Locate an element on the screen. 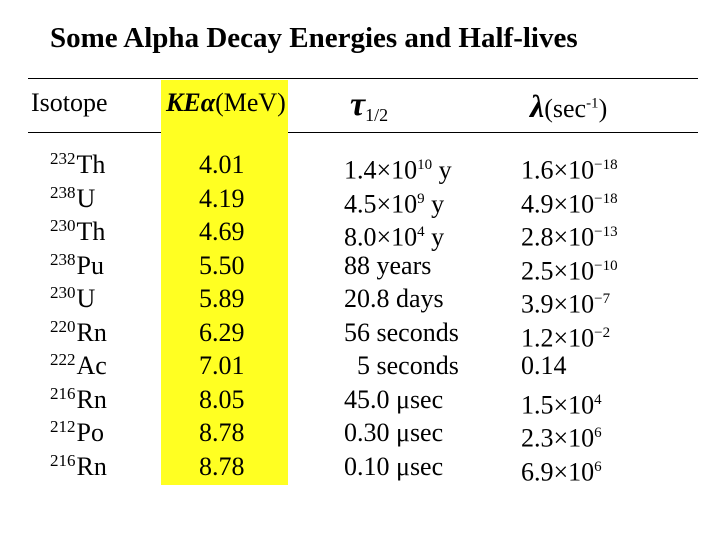  decay-constant-exponent: −2 is located at coordinates (602, 332).